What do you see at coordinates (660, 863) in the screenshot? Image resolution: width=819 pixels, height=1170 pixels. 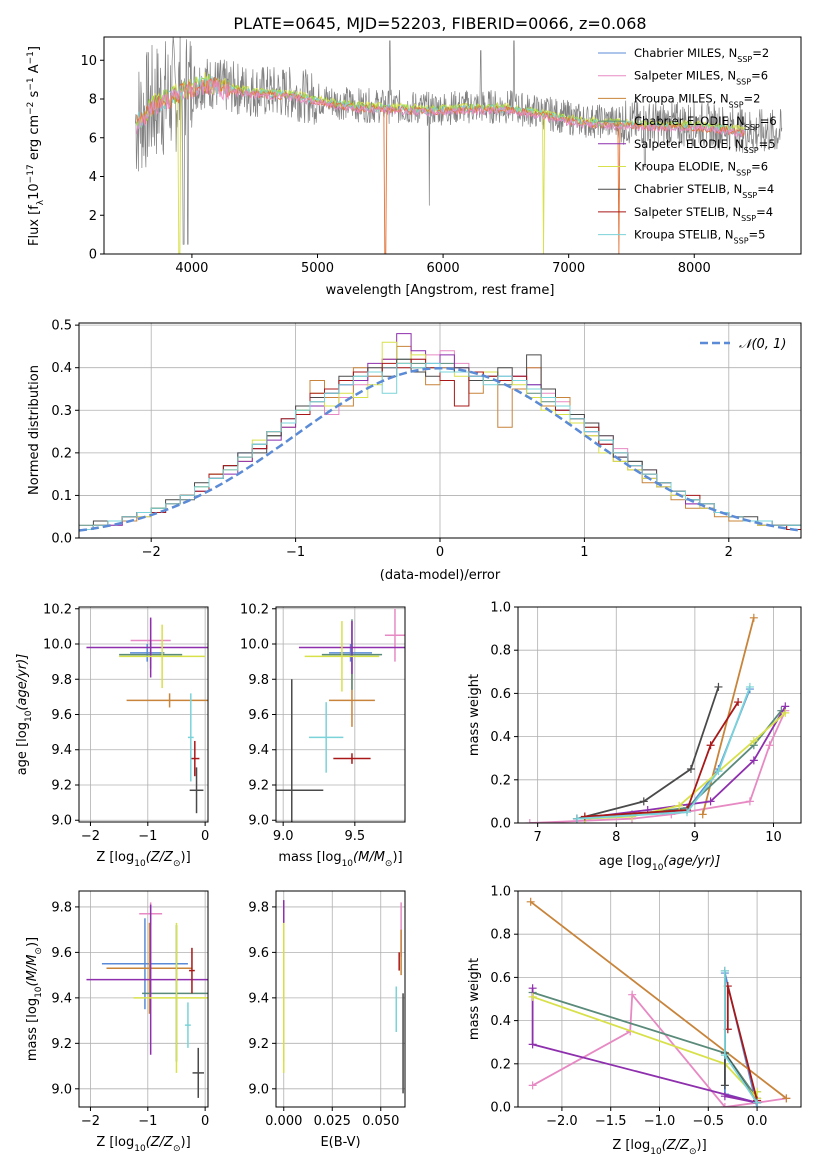 I see `x-axis-label: age [log10(age/yr)]` at bounding box center [660, 863].